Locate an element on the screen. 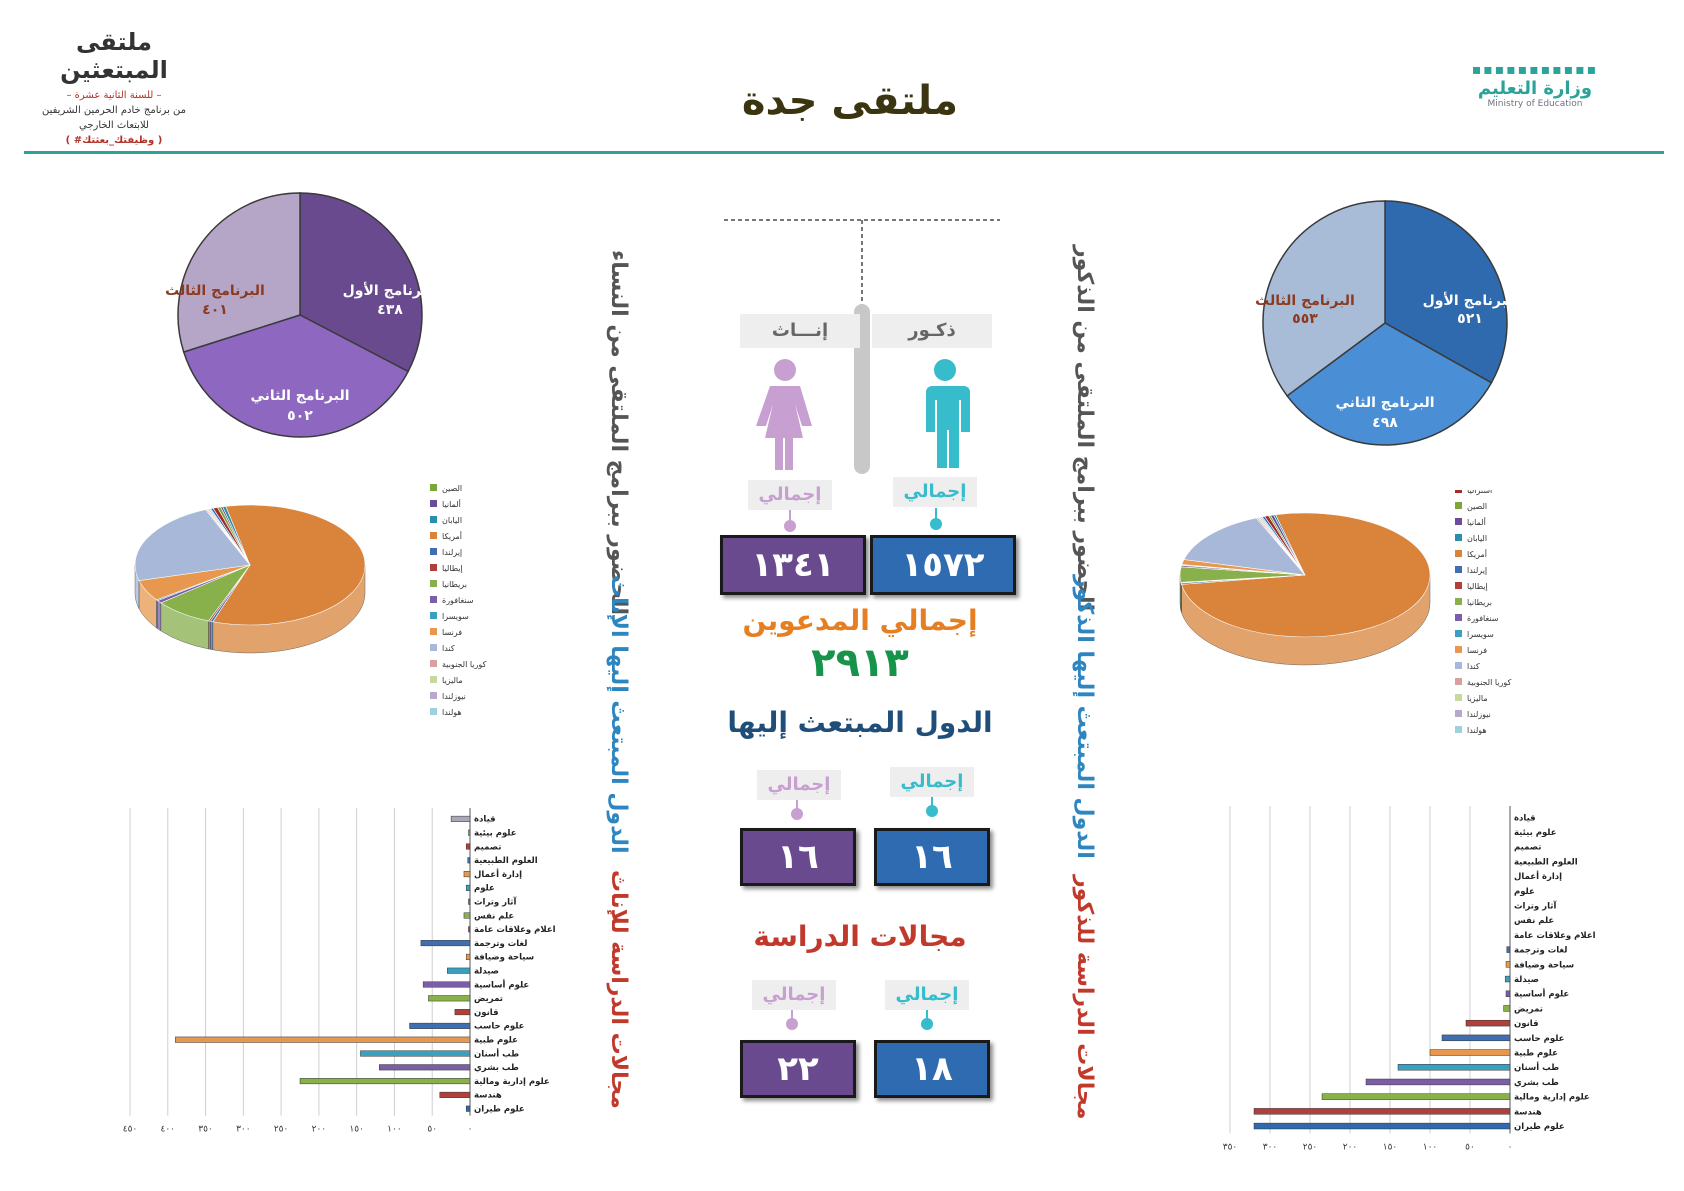 The image size is (1684, 1191). female-field-tick-5: ٢٥٠ is located at coordinates (281, 1130).